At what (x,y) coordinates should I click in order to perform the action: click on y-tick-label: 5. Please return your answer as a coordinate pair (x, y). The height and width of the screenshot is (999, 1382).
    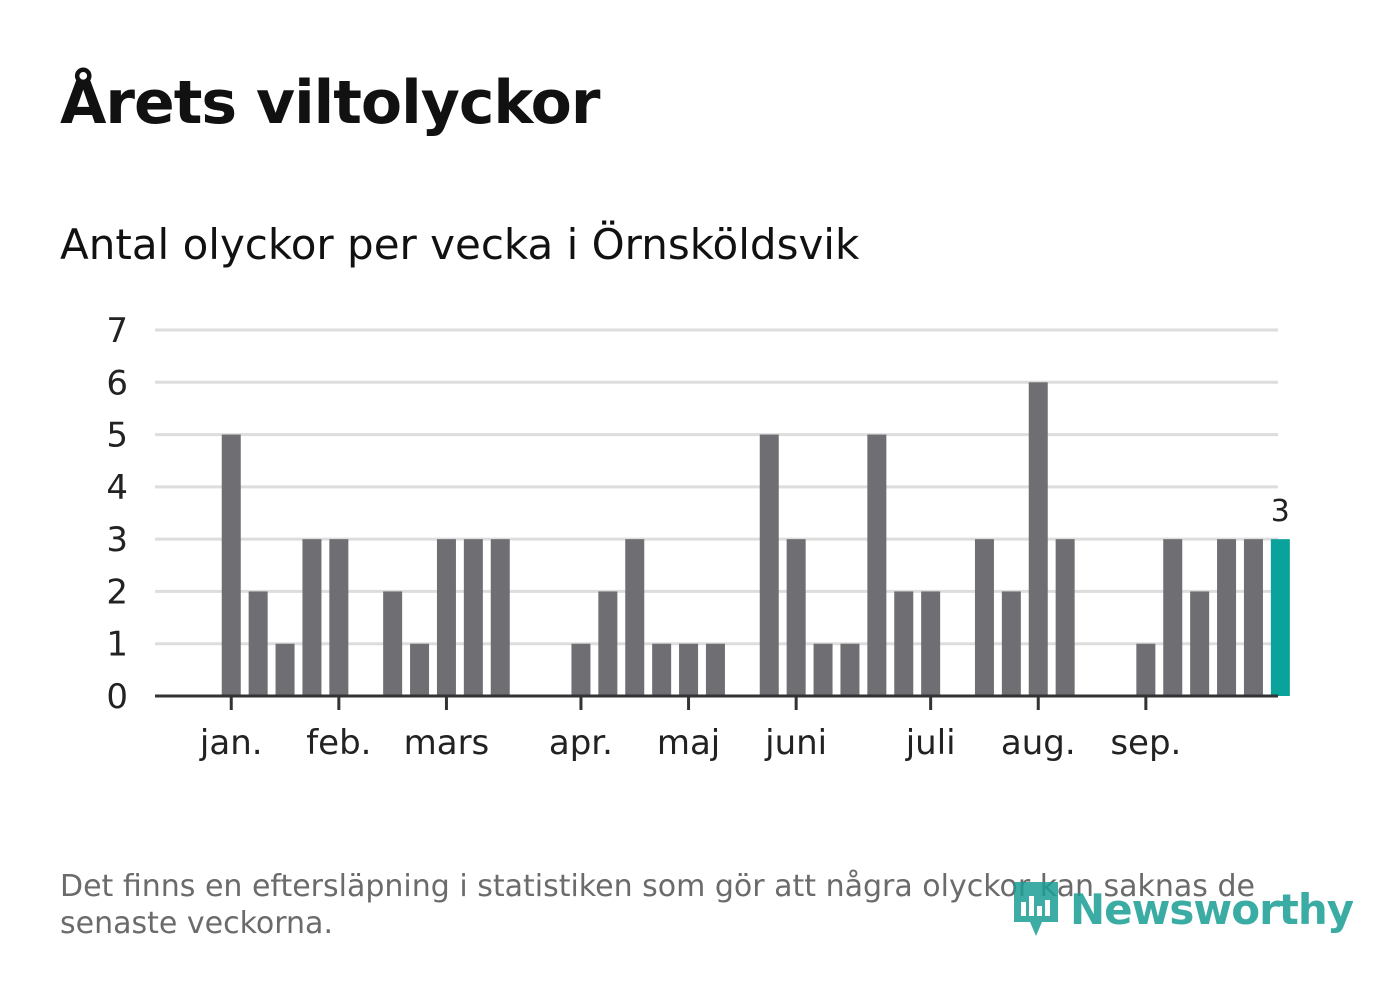
    Looking at the image, I should click on (117, 436).